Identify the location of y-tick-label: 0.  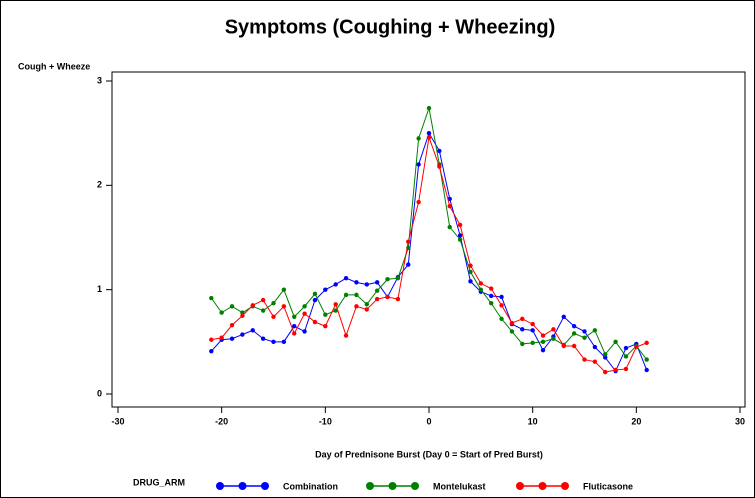
(99, 393).